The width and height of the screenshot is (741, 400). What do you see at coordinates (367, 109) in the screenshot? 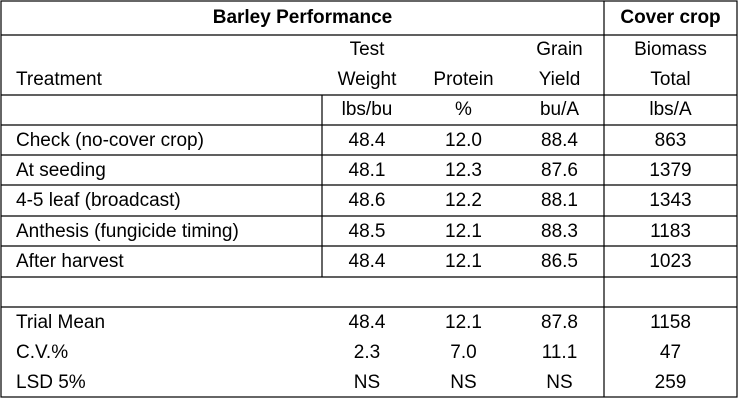
I see `unit-label: lbs/bu` at bounding box center [367, 109].